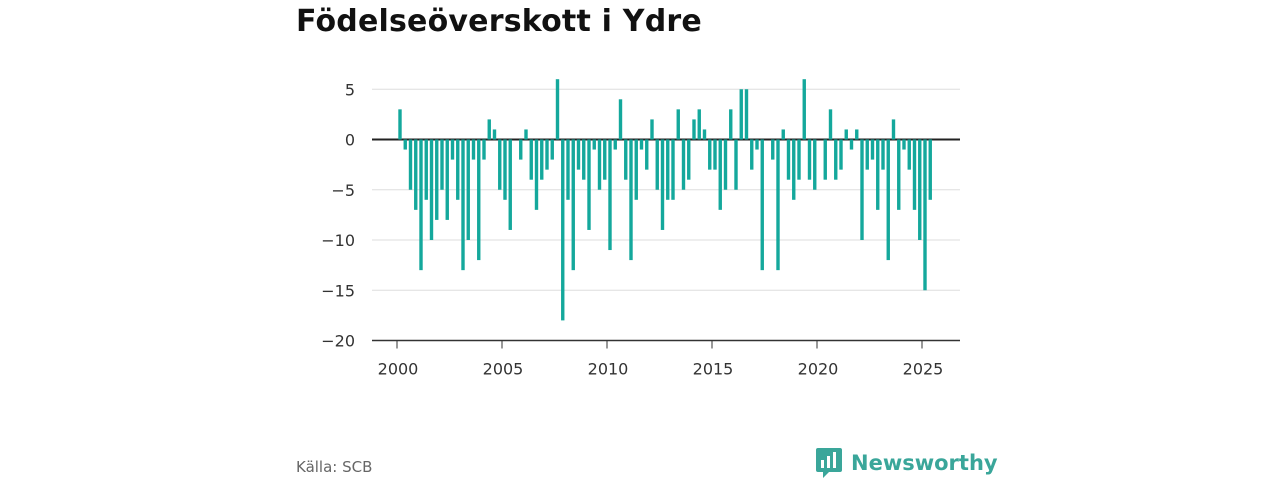 The width and height of the screenshot is (1280, 480). What do you see at coordinates (338, 341) in the screenshot?
I see `y-tick-label: −20` at bounding box center [338, 341].